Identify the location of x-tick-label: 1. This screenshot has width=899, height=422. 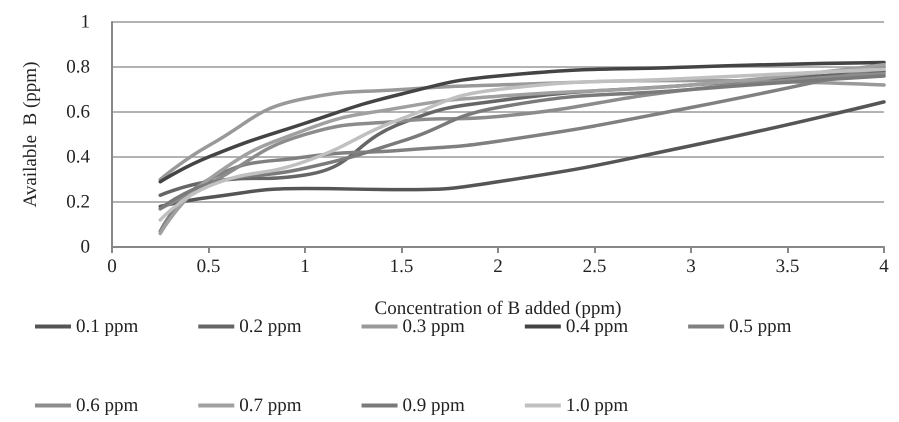
(305, 266).